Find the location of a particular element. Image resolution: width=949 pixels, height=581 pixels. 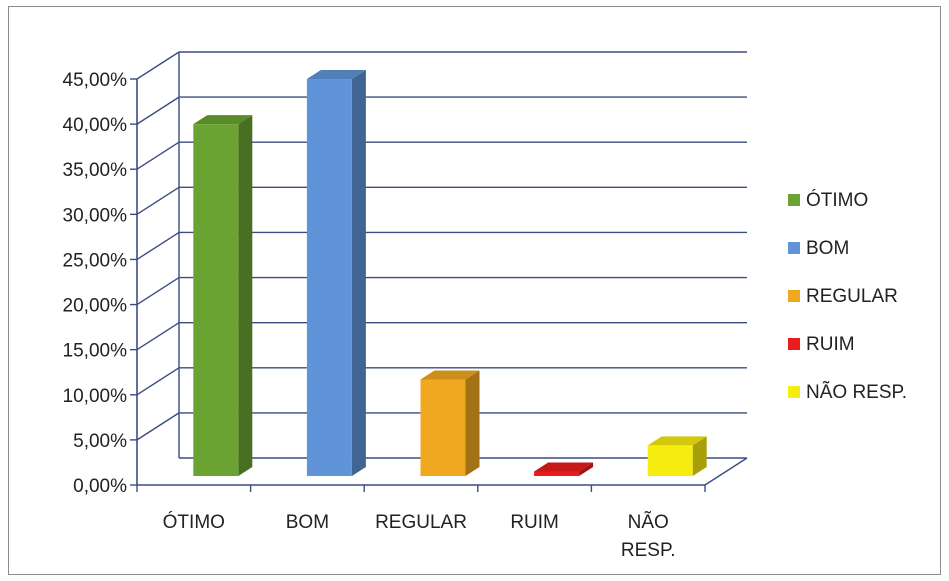

legend-item: BOM is located at coordinates (818, 248).